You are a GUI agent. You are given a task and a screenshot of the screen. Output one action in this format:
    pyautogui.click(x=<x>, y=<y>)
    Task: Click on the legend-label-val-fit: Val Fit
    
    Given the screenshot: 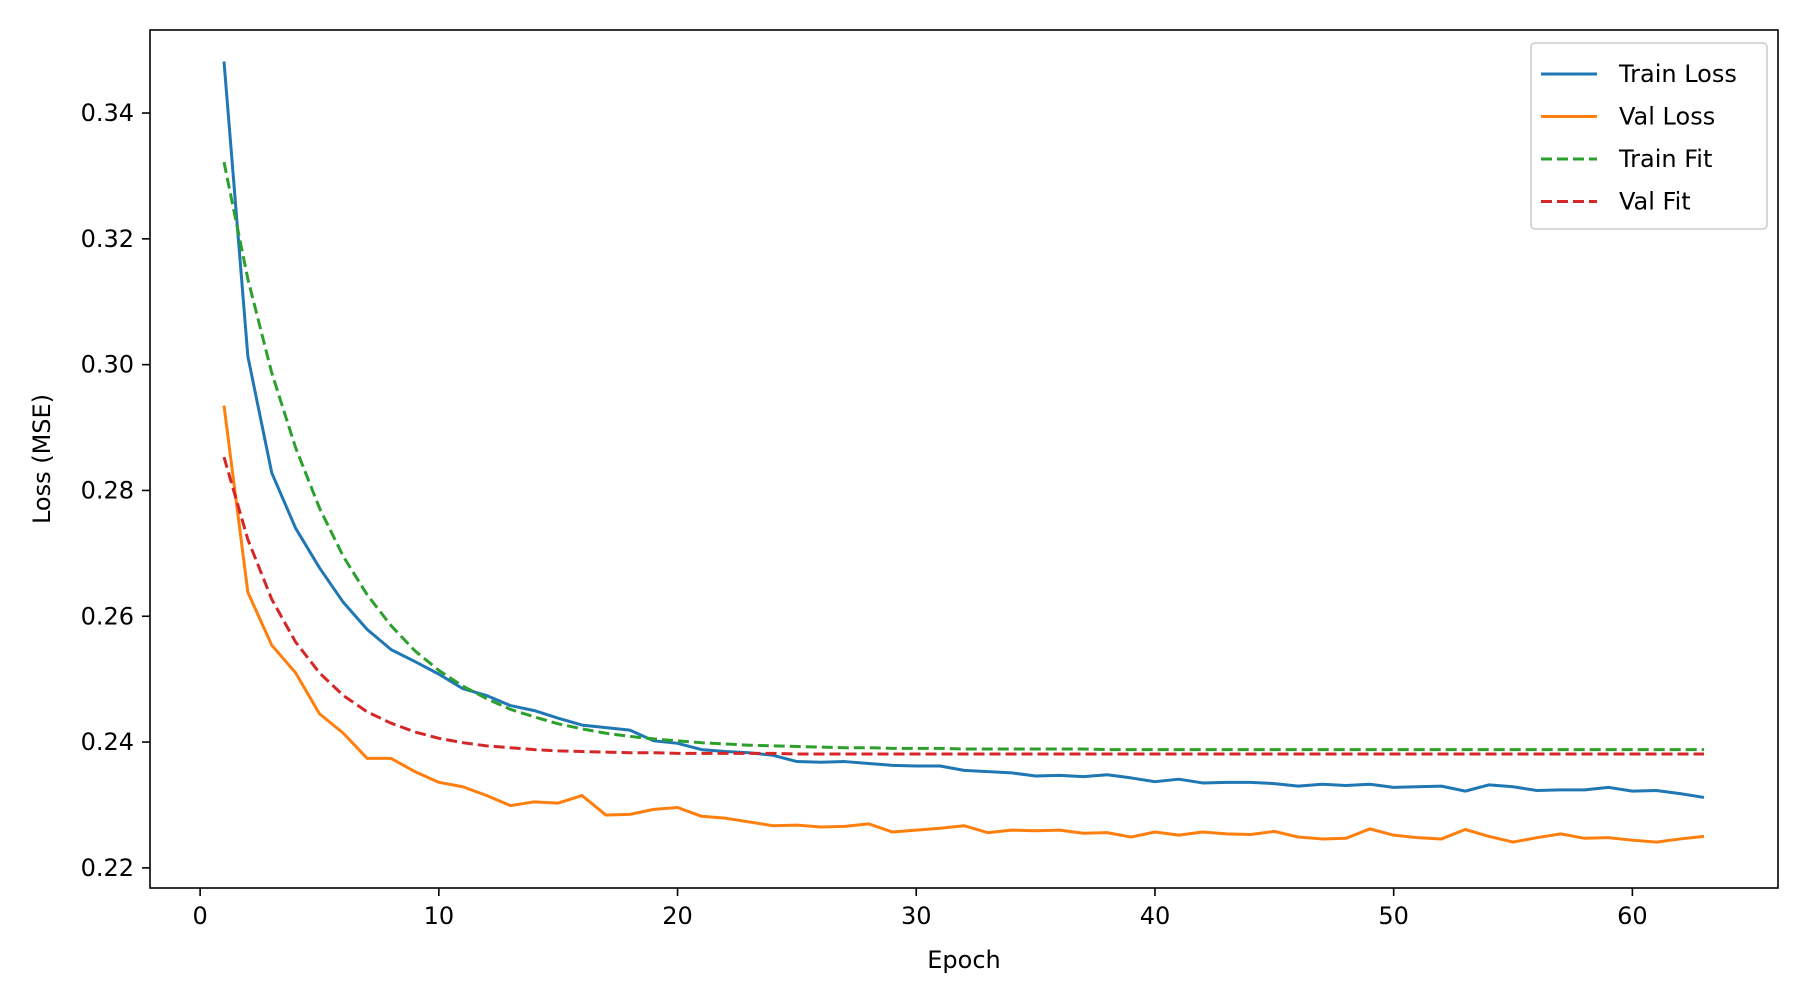 What is the action you would take?
    pyautogui.click(x=1655, y=202)
    